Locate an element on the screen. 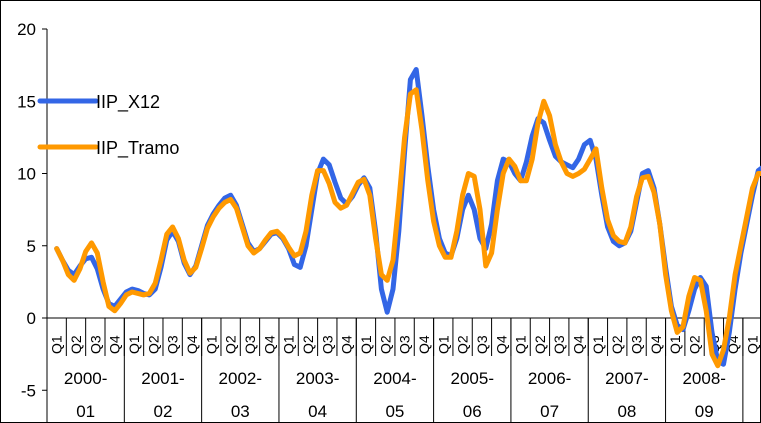 Image resolution: width=761 pixels, height=423 pixels. year-label-line1: 2008- is located at coordinates (703, 378).